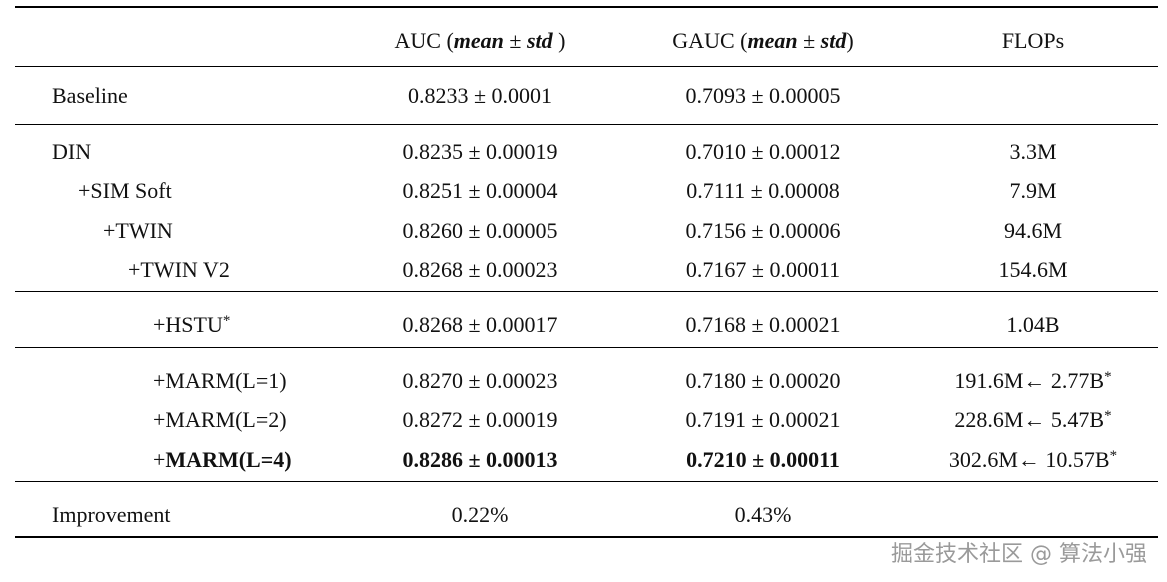 This screenshot has height=582, width=1167. I want to click on auc-marm-l2: 0.8272 ± 0.00019, so click(480, 419).